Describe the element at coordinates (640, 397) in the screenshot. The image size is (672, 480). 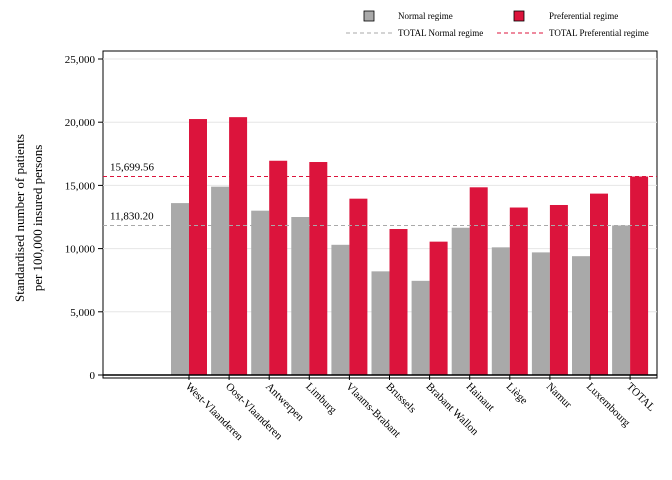
I see `x-tick-label: TOTAL` at that location.